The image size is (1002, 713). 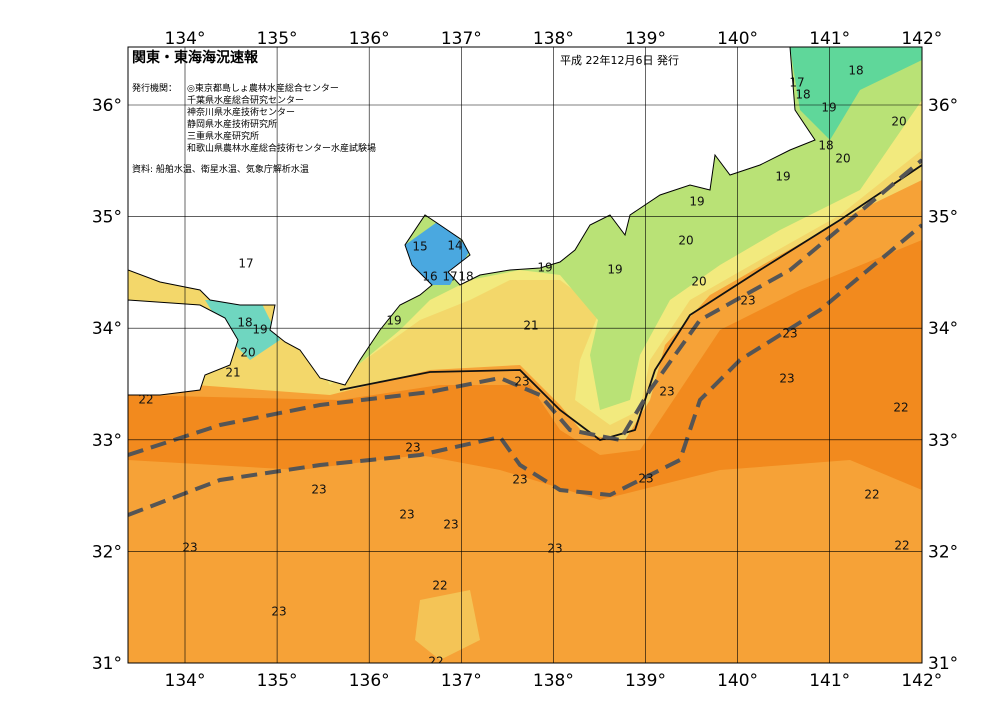 What do you see at coordinates (232, 124) in the screenshot?
I see `issuer: 静岡県水産技術研究所` at bounding box center [232, 124].